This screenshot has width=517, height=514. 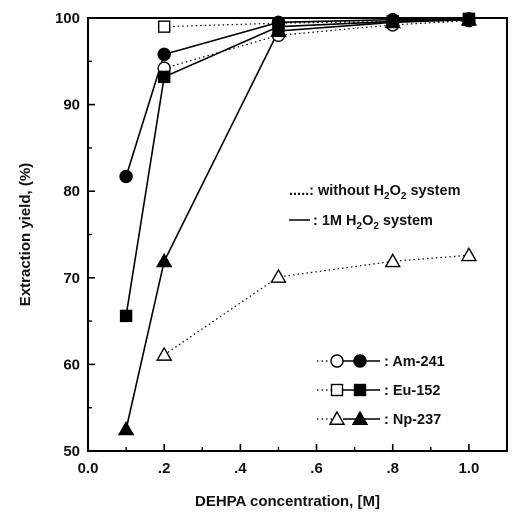 What do you see at coordinates (71, 364) in the screenshot?
I see `y-tick-label: 60` at bounding box center [71, 364].